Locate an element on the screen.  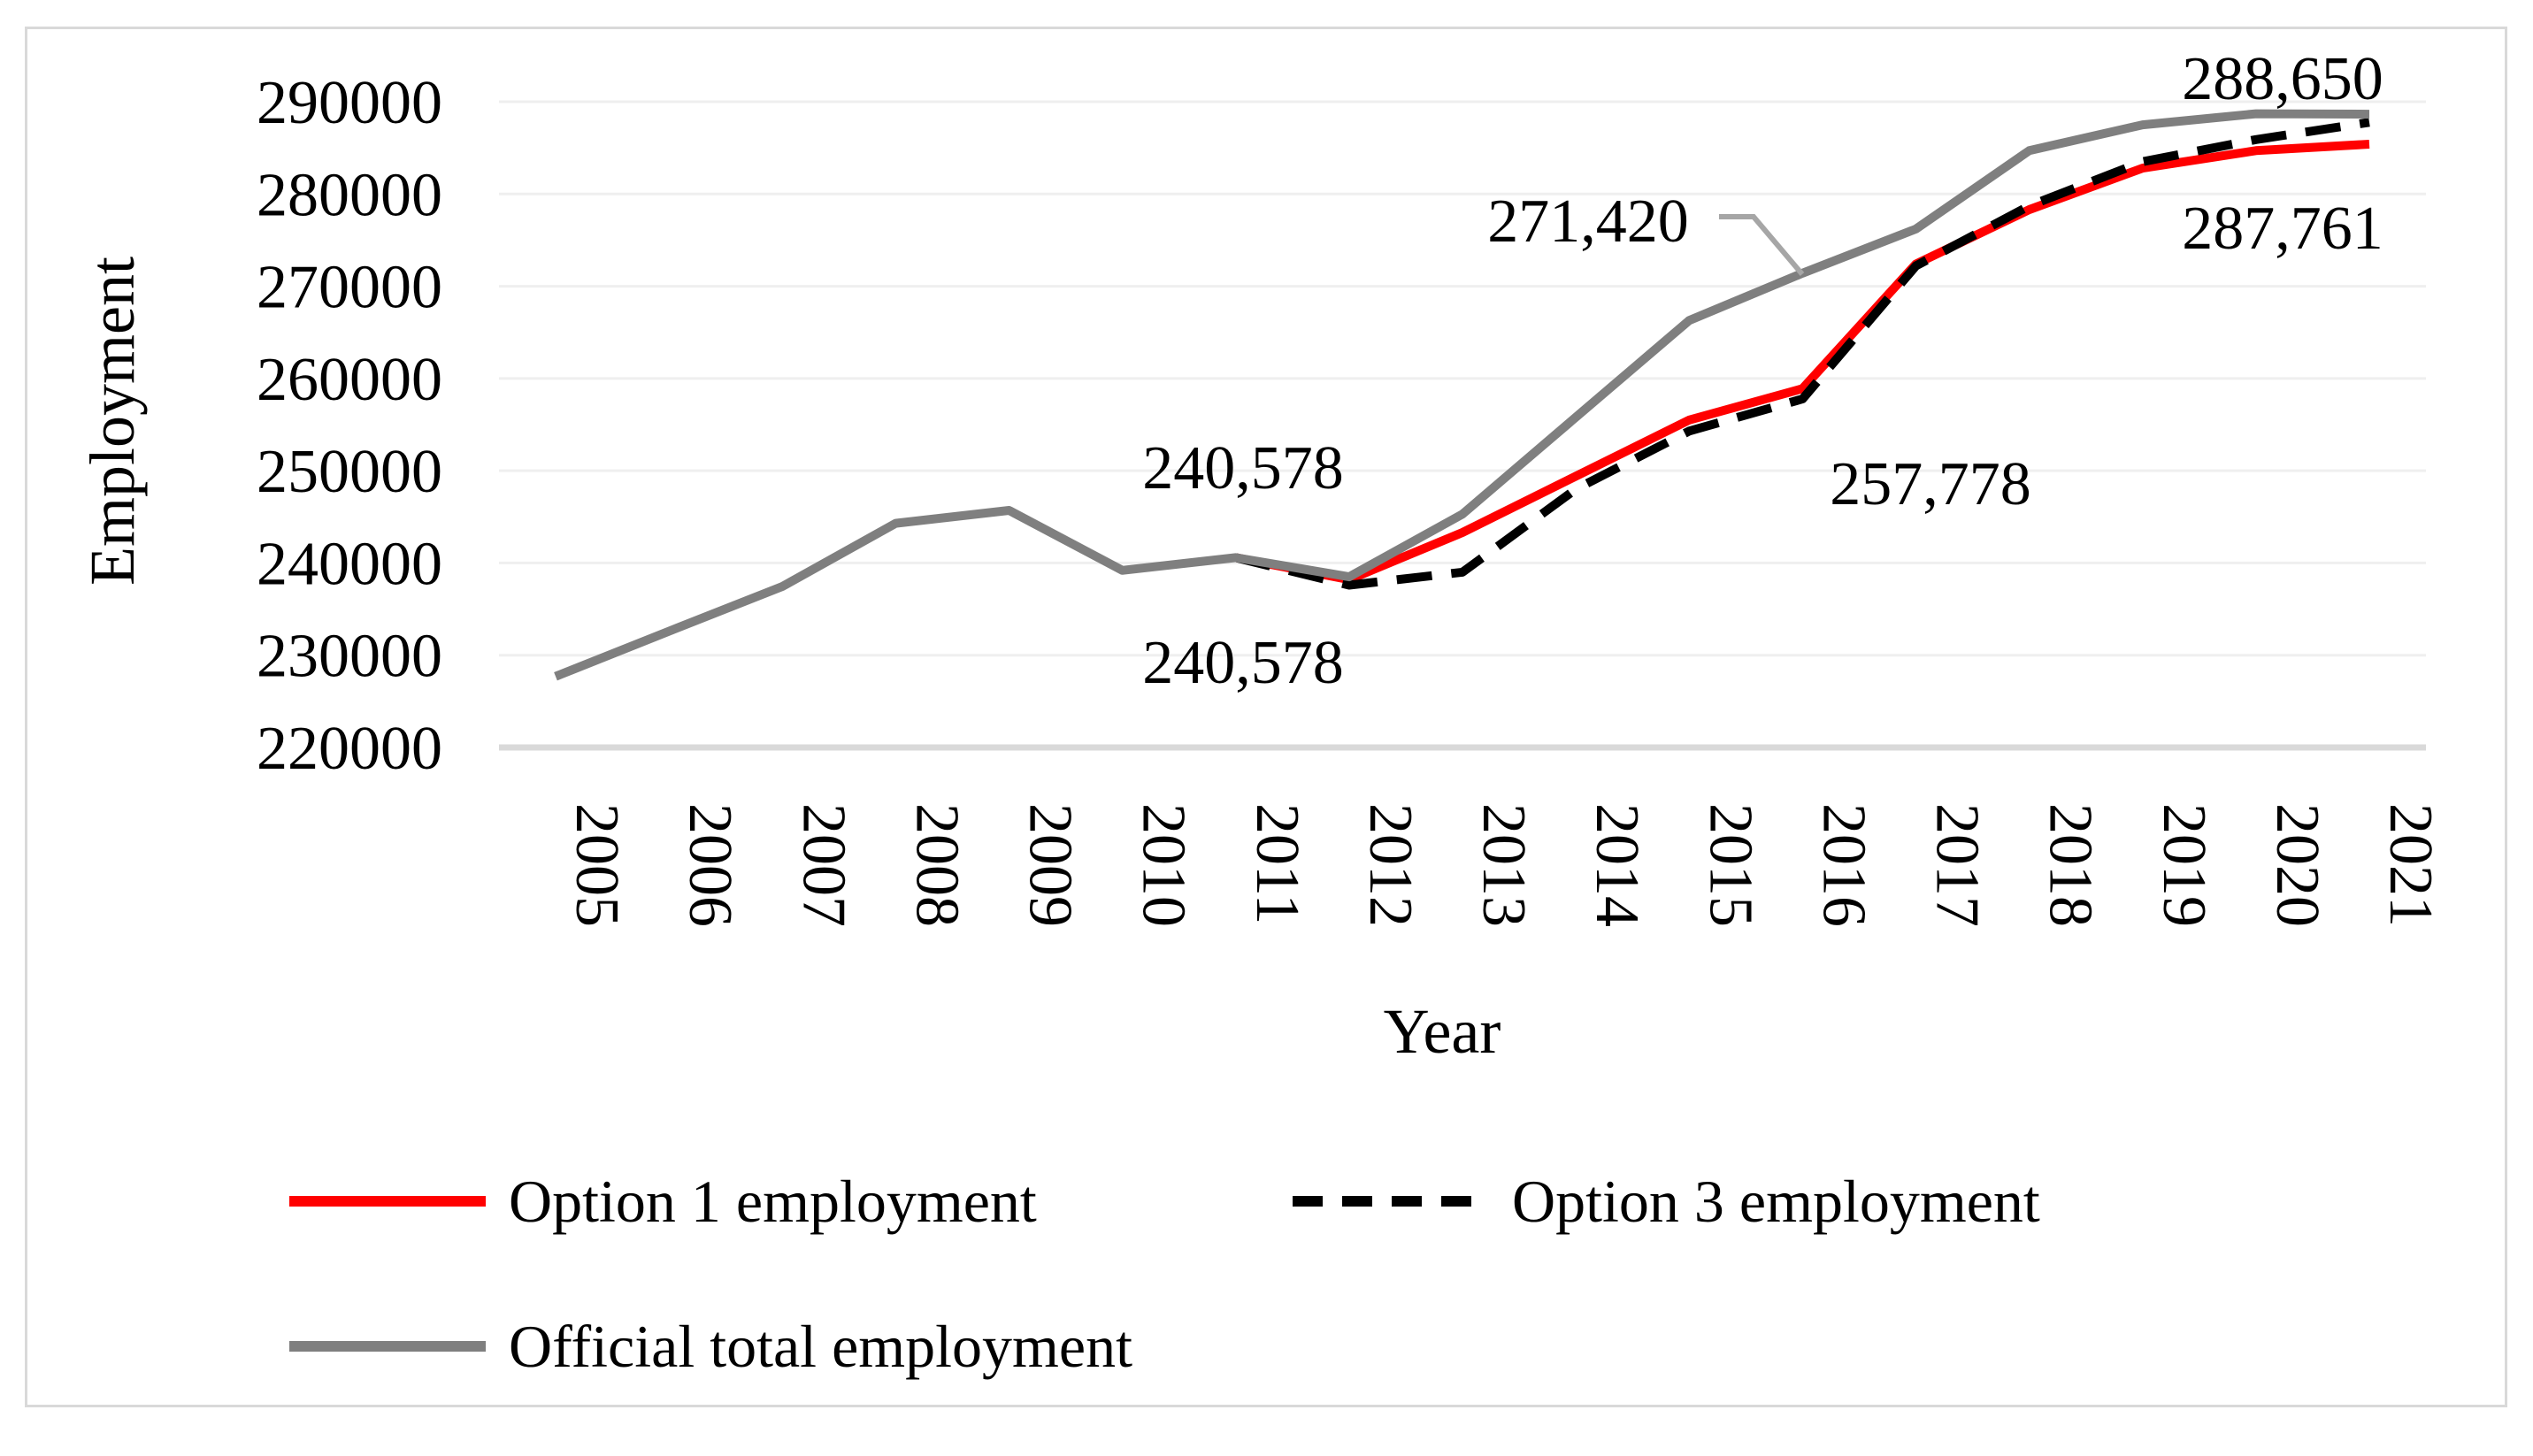
annotation-data-label: 288,650 is located at coordinates (2282, 79).